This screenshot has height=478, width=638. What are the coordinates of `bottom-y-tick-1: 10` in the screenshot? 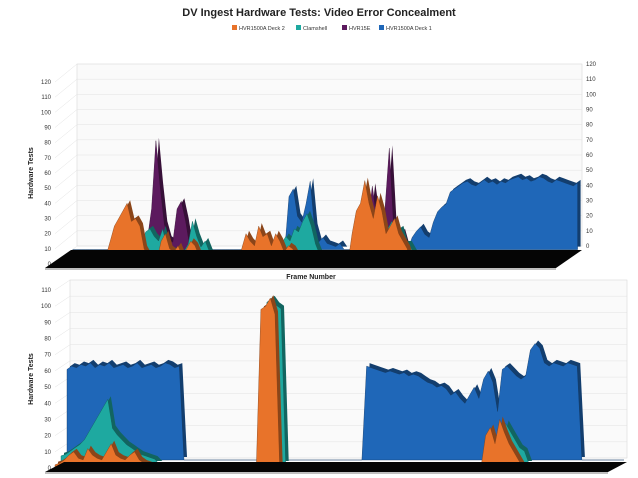 It's located at (47, 453).